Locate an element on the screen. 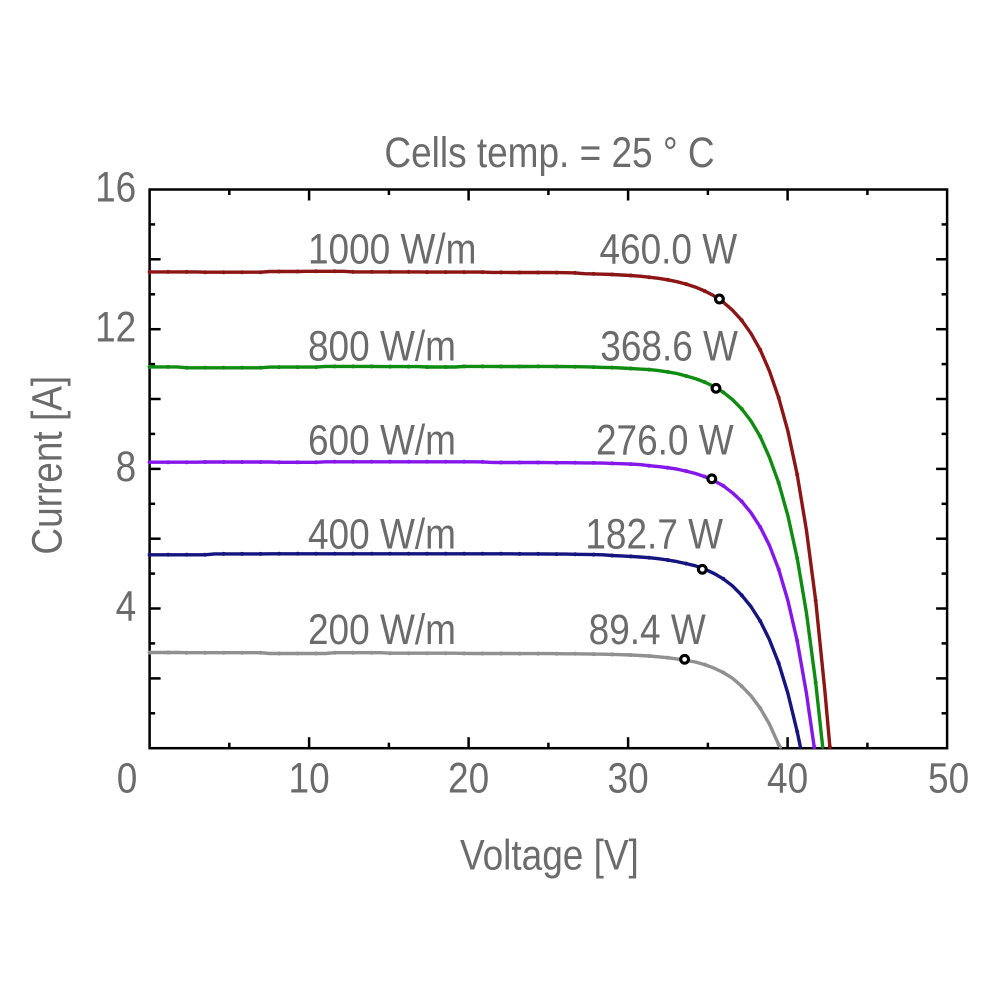 The height and width of the screenshot is (1000, 1000). svg-text: 460.0 W is located at coordinates (668, 249).